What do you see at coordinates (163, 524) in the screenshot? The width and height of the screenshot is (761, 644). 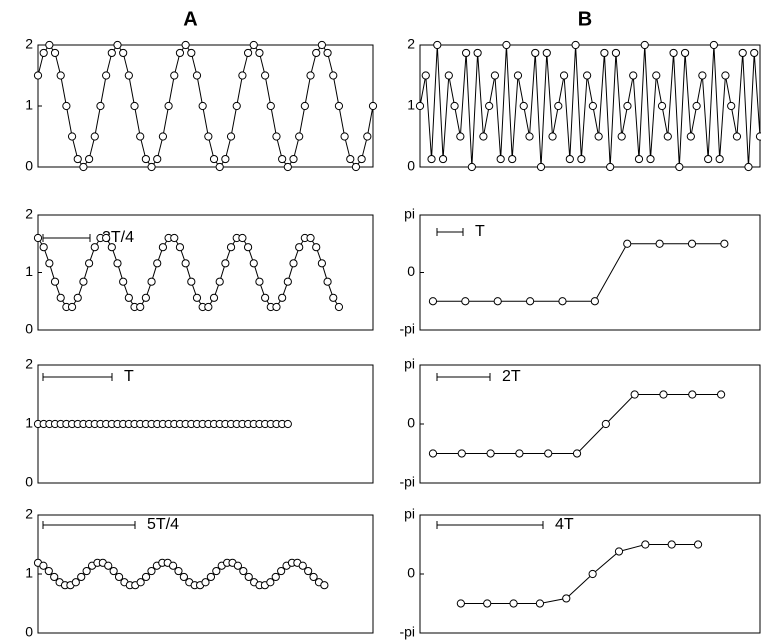 I see `annotation: 5T/4` at bounding box center [163, 524].